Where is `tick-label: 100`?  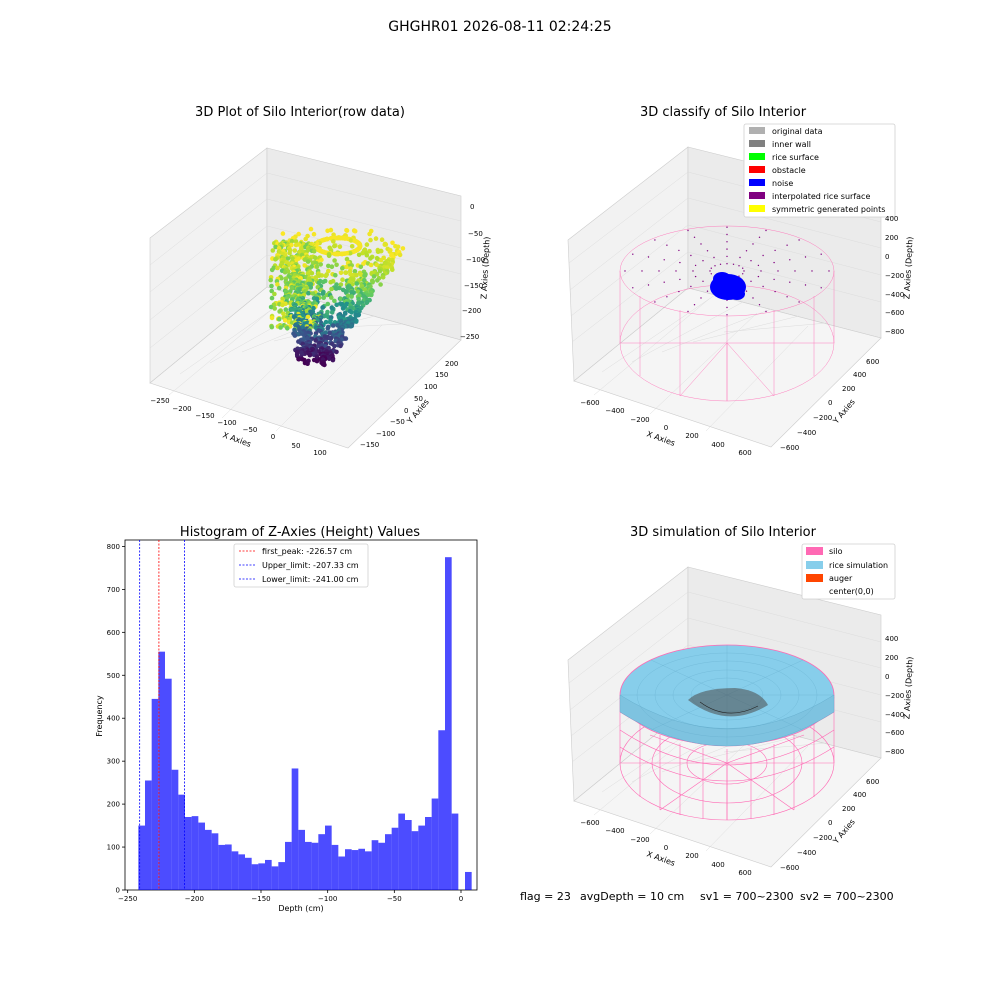
tick-label: 100 is located at coordinates (430, 387).